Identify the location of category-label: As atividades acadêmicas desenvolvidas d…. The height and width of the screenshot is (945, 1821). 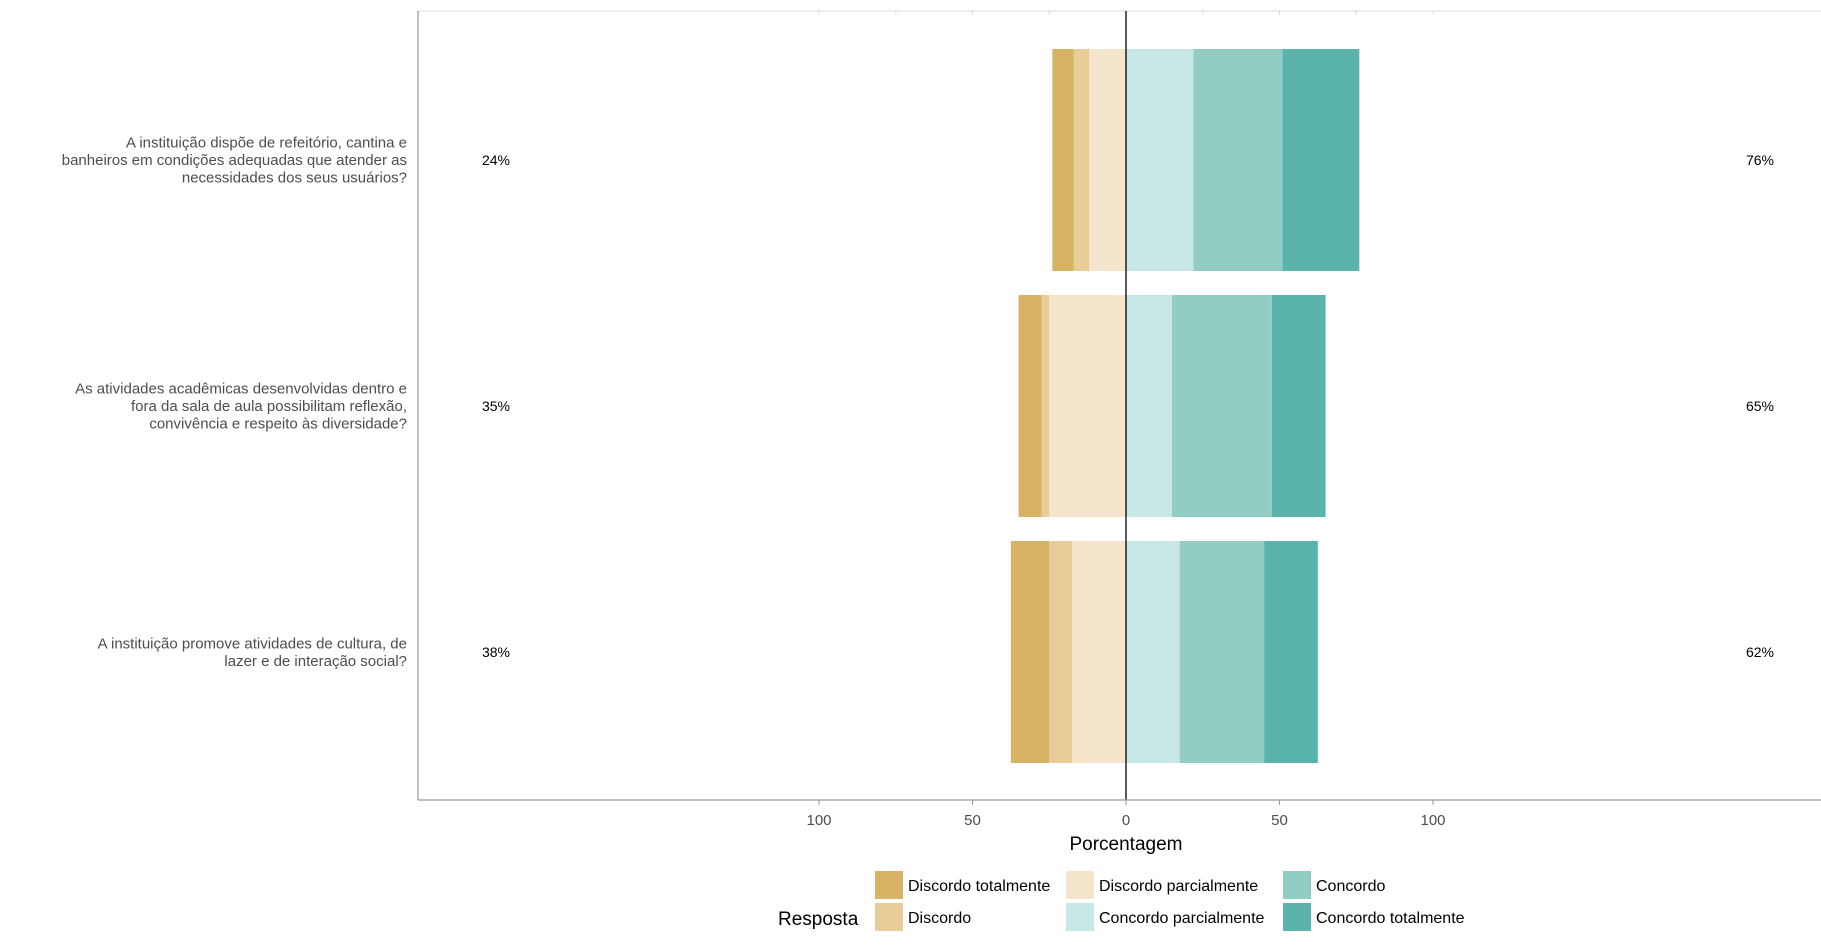
(241, 407).